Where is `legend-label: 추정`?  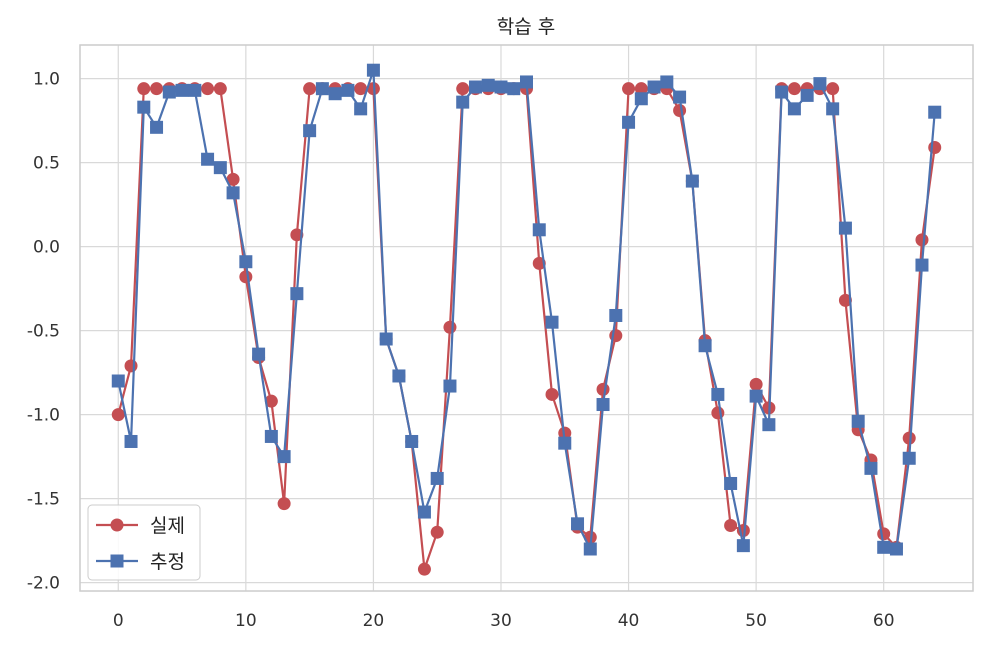
legend-label: 추정 is located at coordinates (167, 562).